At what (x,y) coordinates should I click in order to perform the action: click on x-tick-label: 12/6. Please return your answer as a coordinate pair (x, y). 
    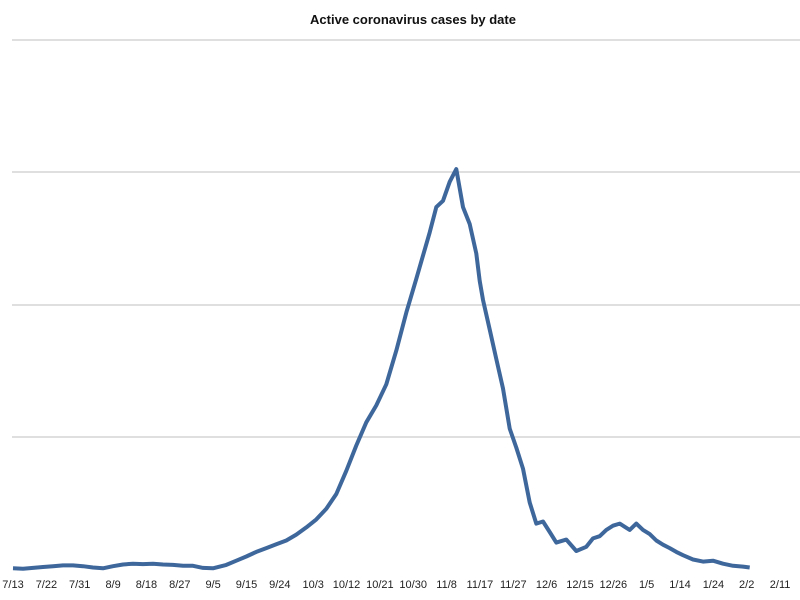
    Looking at the image, I should click on (546, 585).